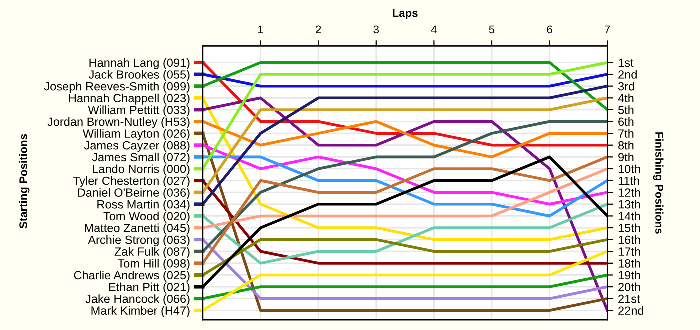  What do you see at coordinates (549, 30) in the screenshot?
I see `x-tick-label: 6` at bounding box center [549, 30].